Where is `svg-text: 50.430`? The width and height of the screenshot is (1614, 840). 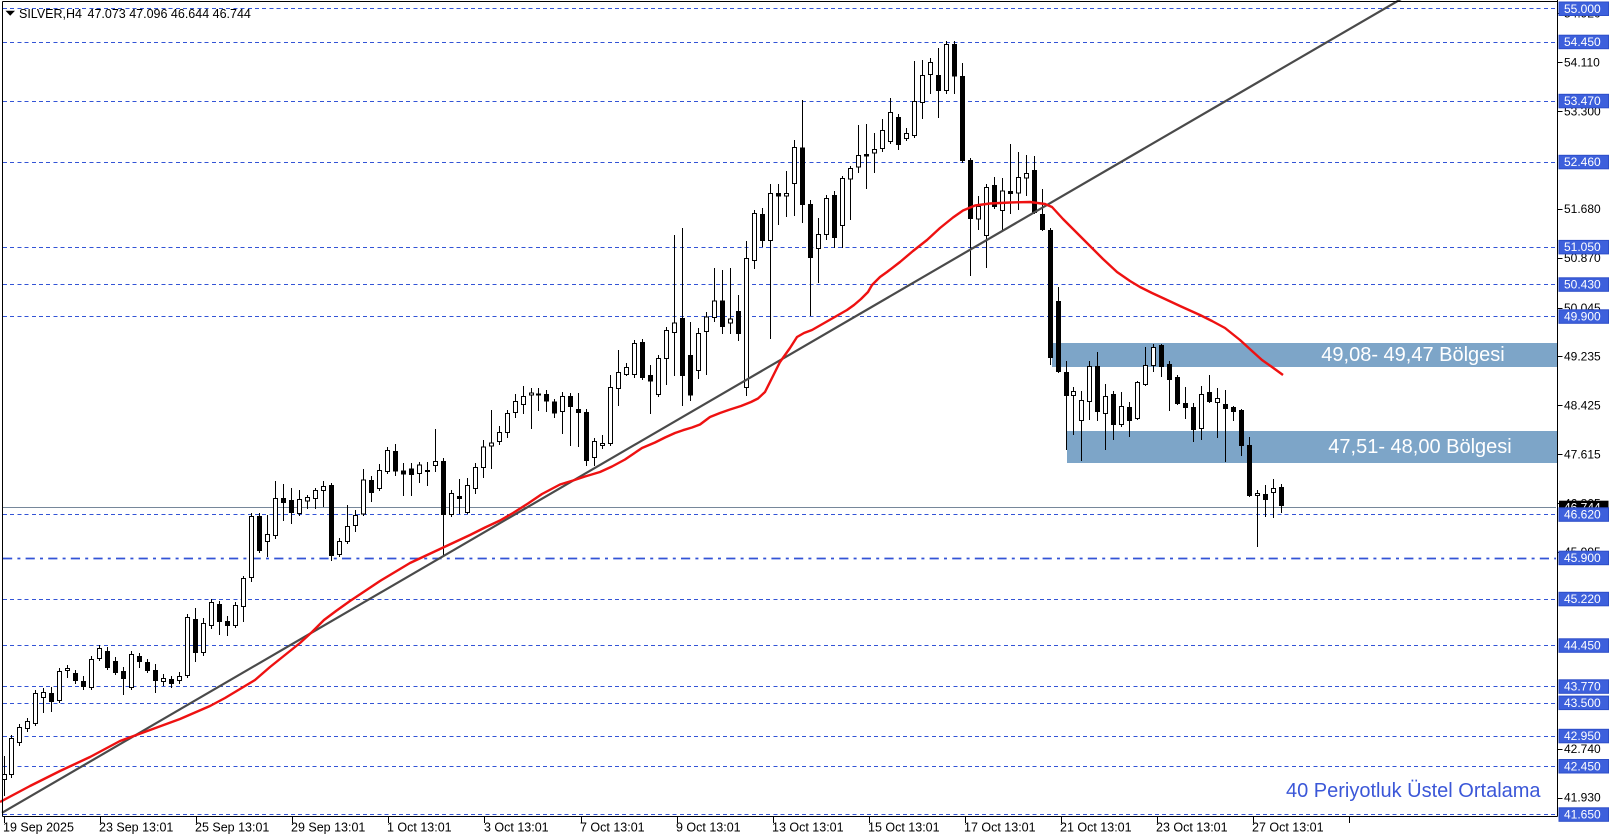
svg-text: 50.430 is located at coordinates (1582, 285).